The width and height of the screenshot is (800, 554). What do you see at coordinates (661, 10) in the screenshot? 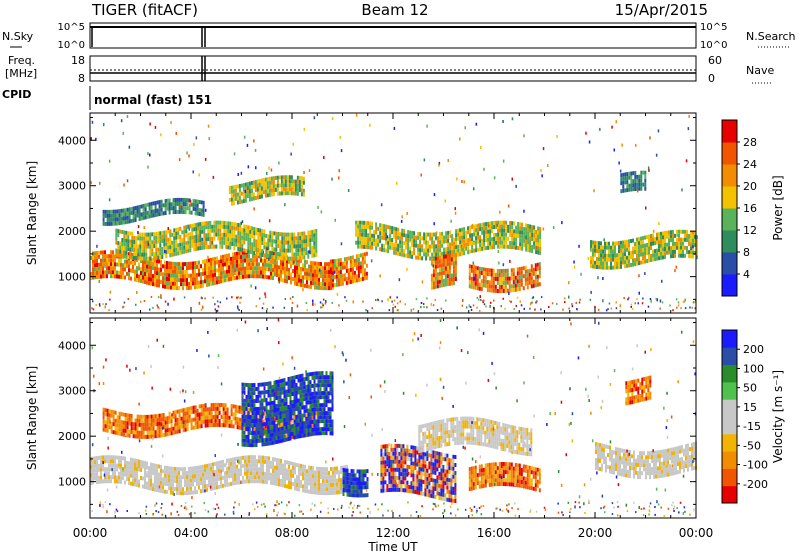
I see `header-date: 15/Apr/2015` at bounding box center [661, 10].